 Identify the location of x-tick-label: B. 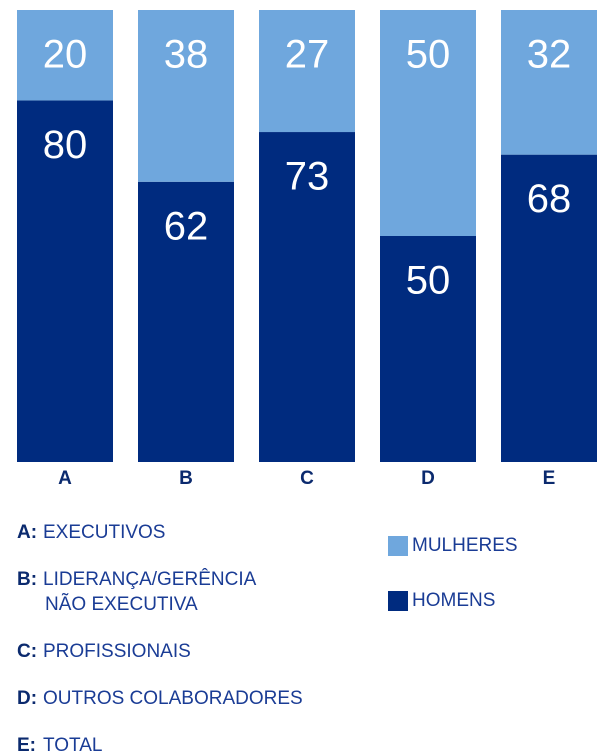
(186, 478).